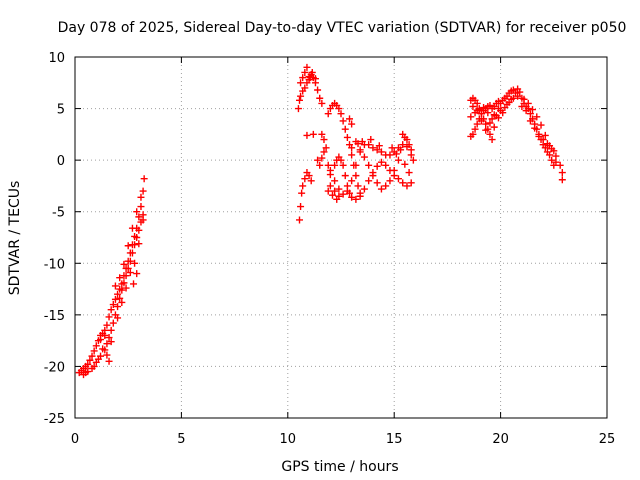  What do you see at coordinates (15, 238) in the screenshot?
I see `y-axis-label: SDTVAR / TECUs` at bounding box center [15, 238].